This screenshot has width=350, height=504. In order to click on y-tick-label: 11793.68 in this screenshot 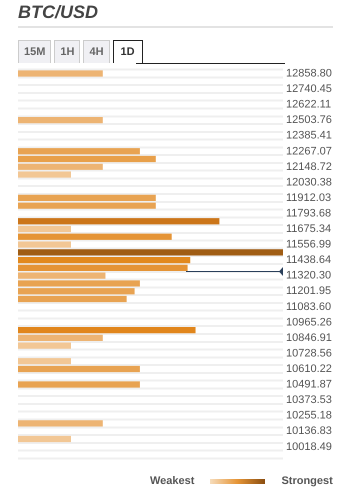, I will do `click(309, 213)`.